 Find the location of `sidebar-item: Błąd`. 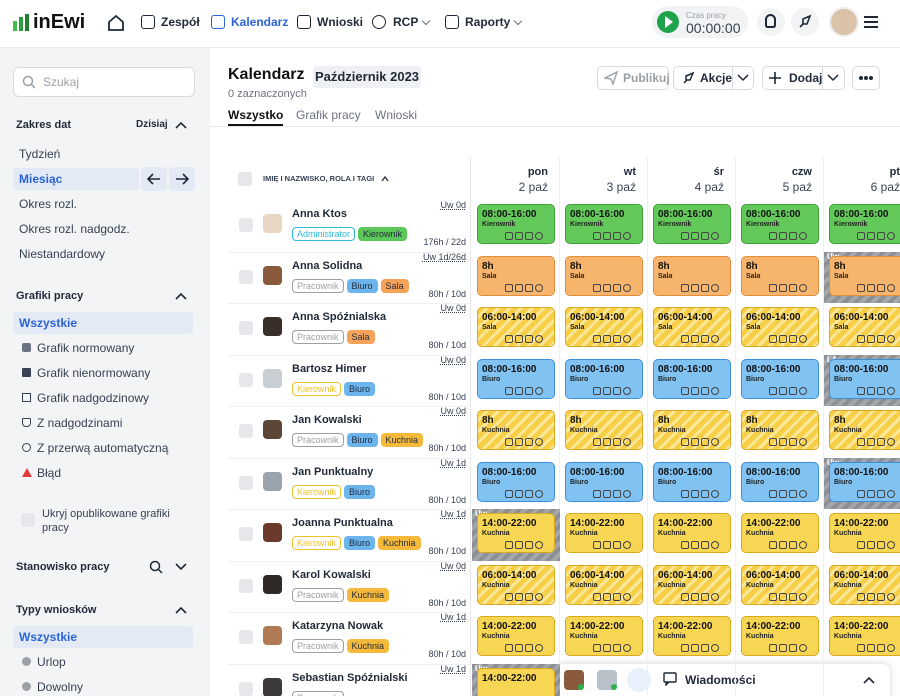

sidebar-item: Błąd is located at coordinates (49, 473).